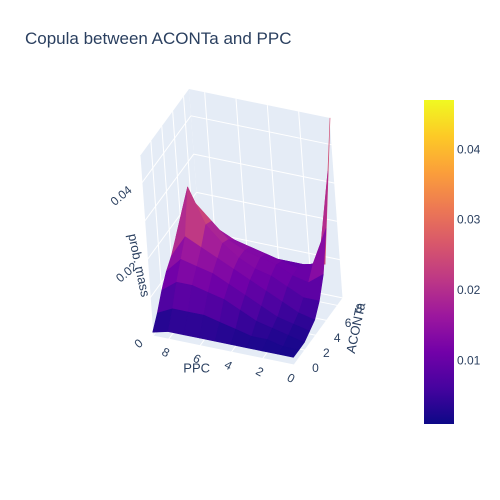 The width and height of the screenshot is (500, 500). What do you see at coordinates (469, 149) in the screenshot?
I see `colorbar-tick-label: 0.04` at bounding box center [469, 149].